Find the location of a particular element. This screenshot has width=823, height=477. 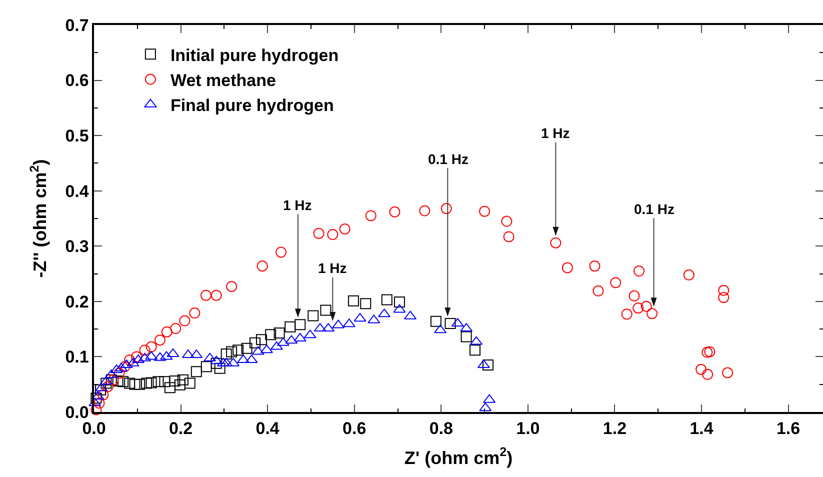

y-tick-label: 0.2 is located at coordinates (77, 302).